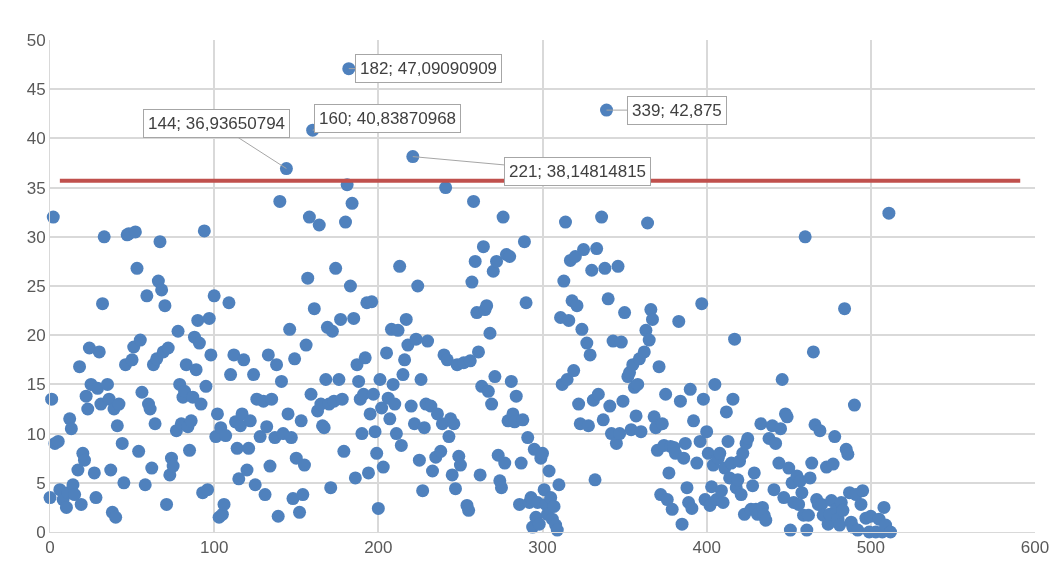 The height and width of the screenshot is (572, 1061). What do you see at coordinates (706, 548) in the screenshot?
I see `x-tick-label: 400` at bounding box center [706, 548].